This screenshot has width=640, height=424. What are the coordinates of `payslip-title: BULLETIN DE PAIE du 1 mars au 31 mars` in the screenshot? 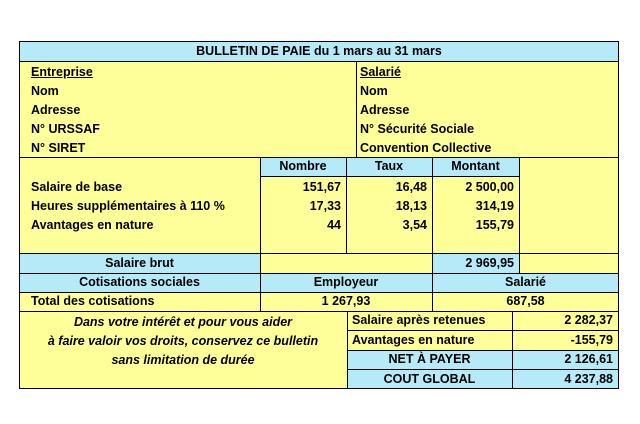 It's located at (319, 51).